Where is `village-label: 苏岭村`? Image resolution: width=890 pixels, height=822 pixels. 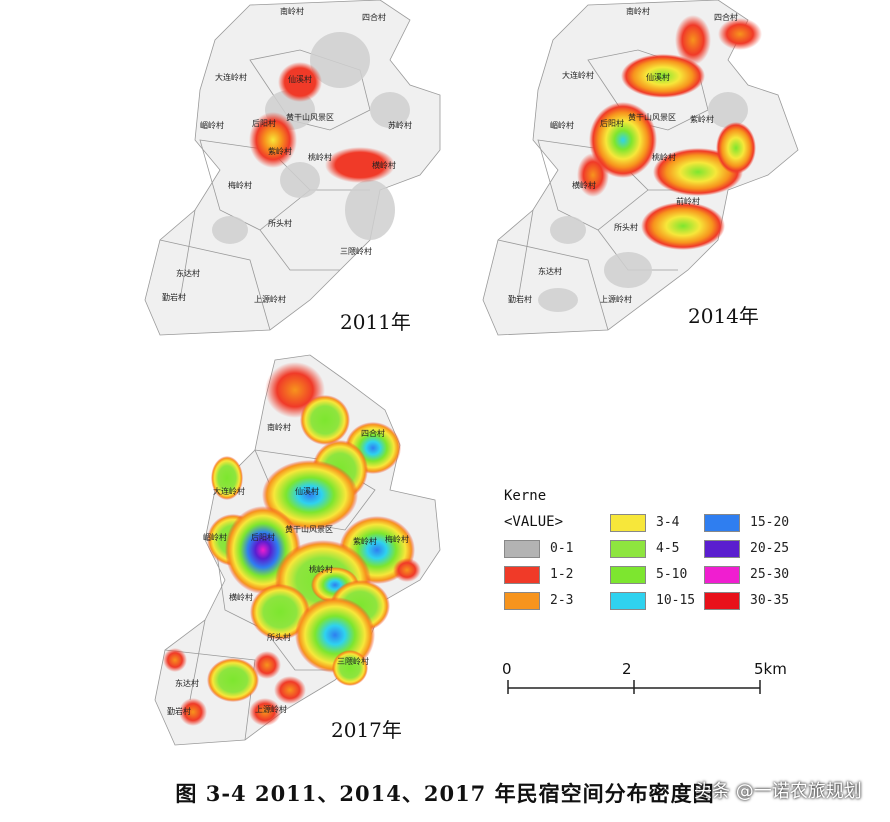 village-label: 苏岭村 is located at coordinates (400, 125).